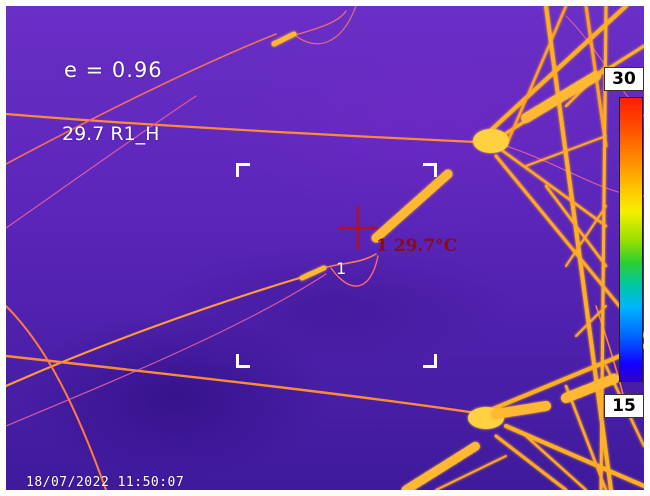 Image resolution: width=650 pixels, height=496 pixels. Describe the element at coordinates (243, 170) in the screenshot. I see `roi-corner-top-left` at that location.